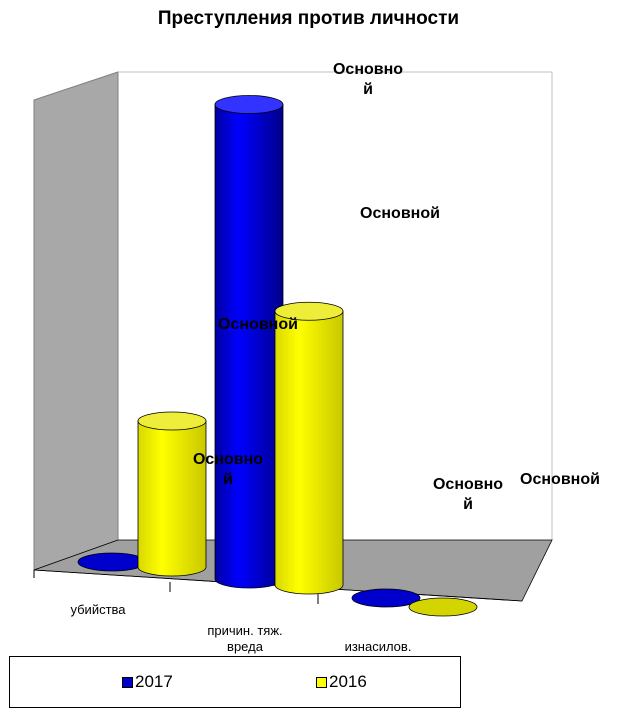  I want to click on data-label-2017-0: Основно й, so click(228, 469).